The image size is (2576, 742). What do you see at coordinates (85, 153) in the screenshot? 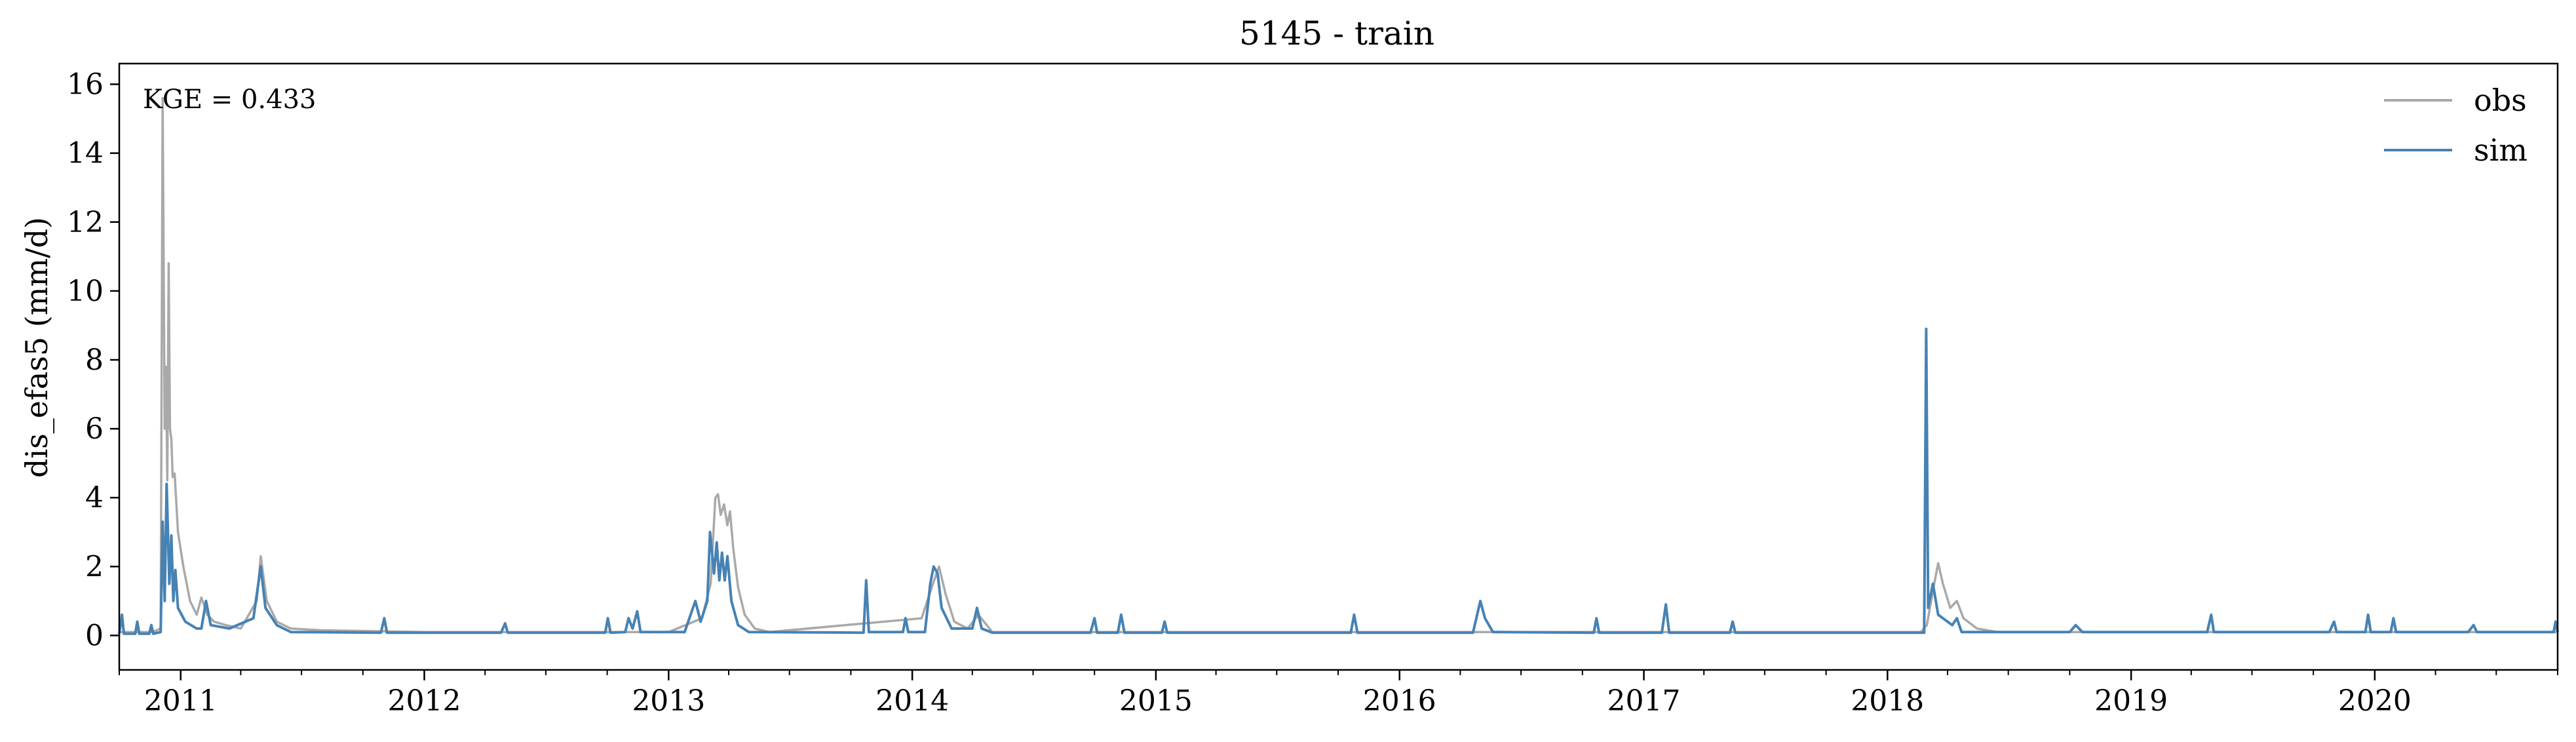
I see `y-tick-label: 14` at bounding box center [85, 153].